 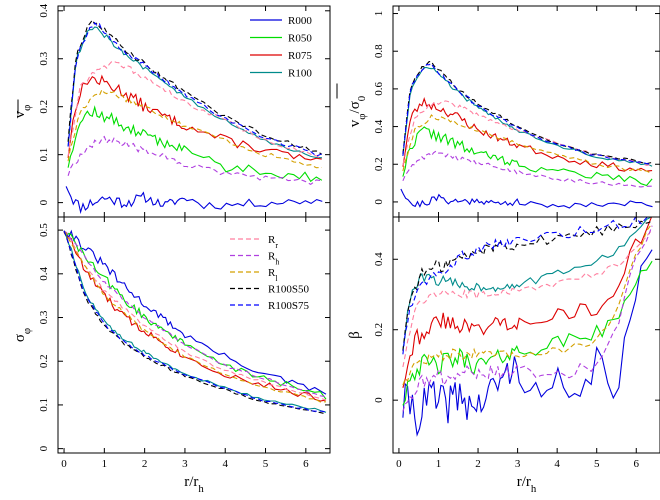 I want to click on legend-label: Rr, so click(x=273, y=242).